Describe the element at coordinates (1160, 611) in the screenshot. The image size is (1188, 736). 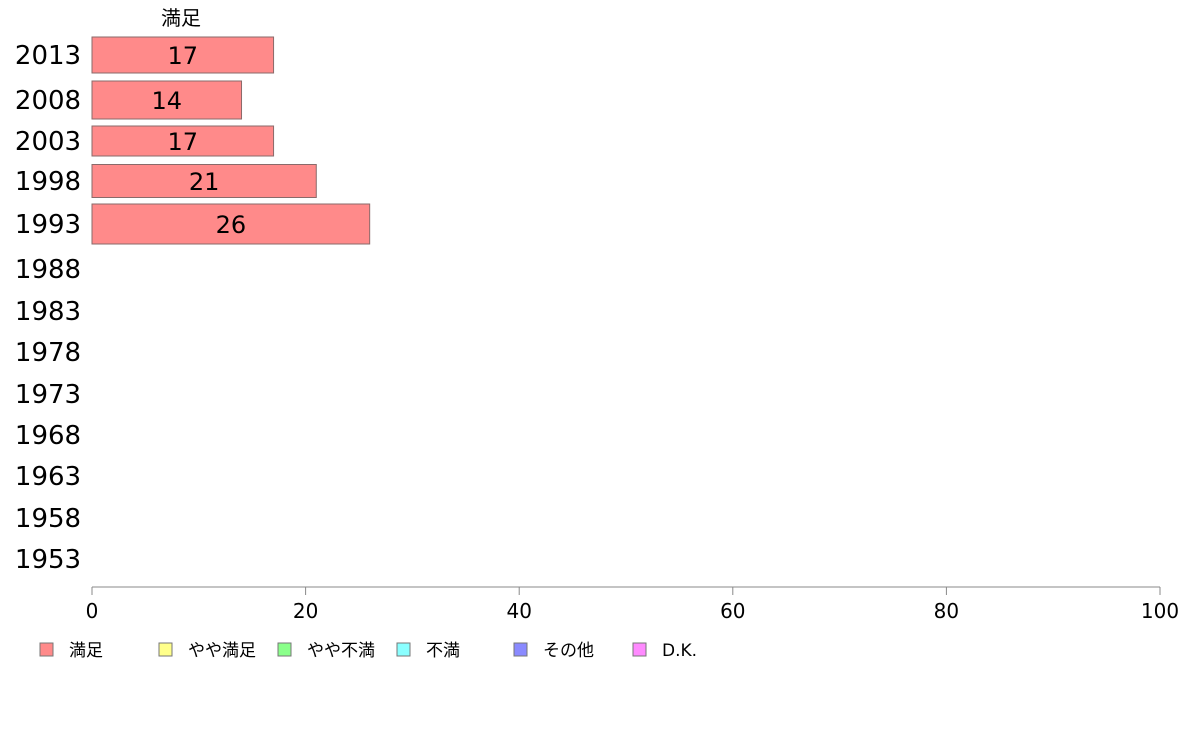
I see `x-tick-label-100: 100` at that location.